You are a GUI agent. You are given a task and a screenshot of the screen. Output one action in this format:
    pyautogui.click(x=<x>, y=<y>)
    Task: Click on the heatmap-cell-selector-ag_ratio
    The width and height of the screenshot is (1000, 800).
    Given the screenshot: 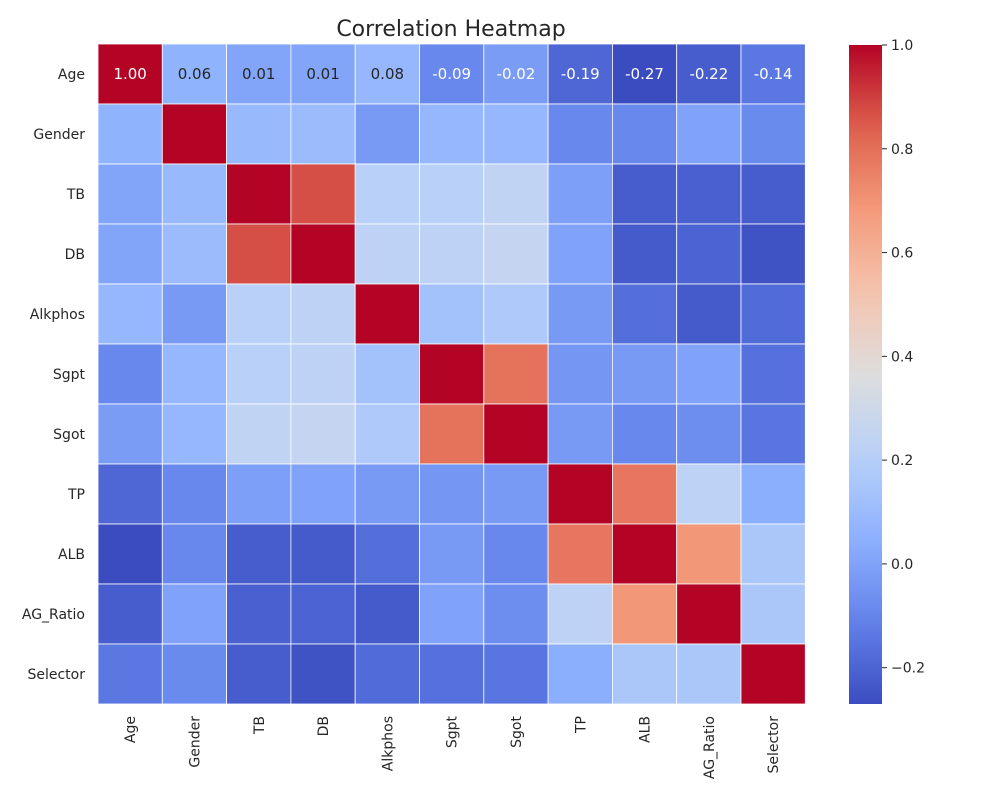 What is the action you would take?
    pyautogui.click(x=709, y=674)
    